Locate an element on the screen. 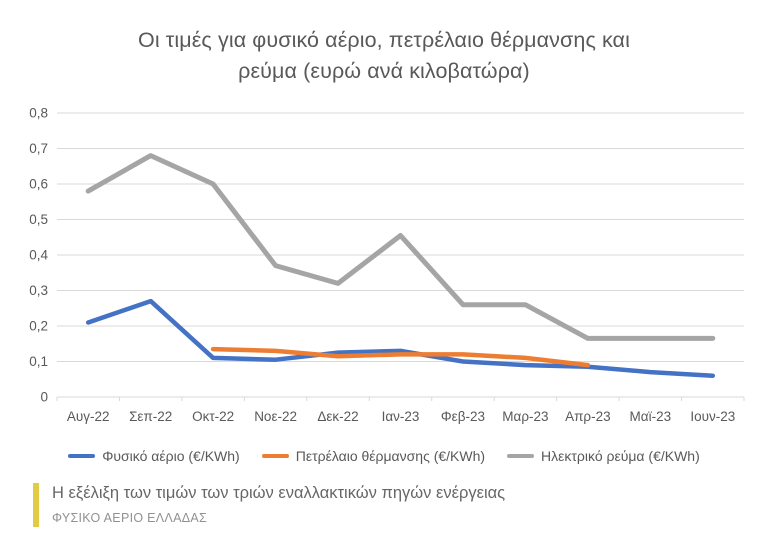 The width and height of the screenshot is (768, 534). x-tick-label: Σεπ-22 is located at coordinates (150, 416).